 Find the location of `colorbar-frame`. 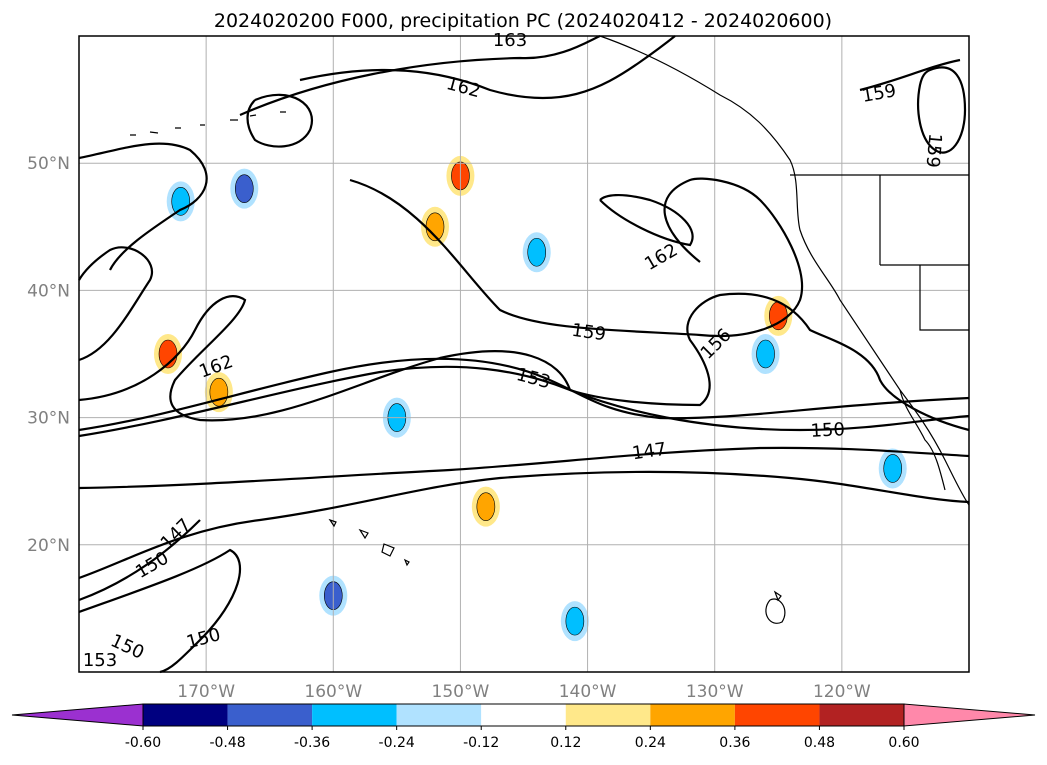

colorbar-frame is located at coordinates (523, 715).